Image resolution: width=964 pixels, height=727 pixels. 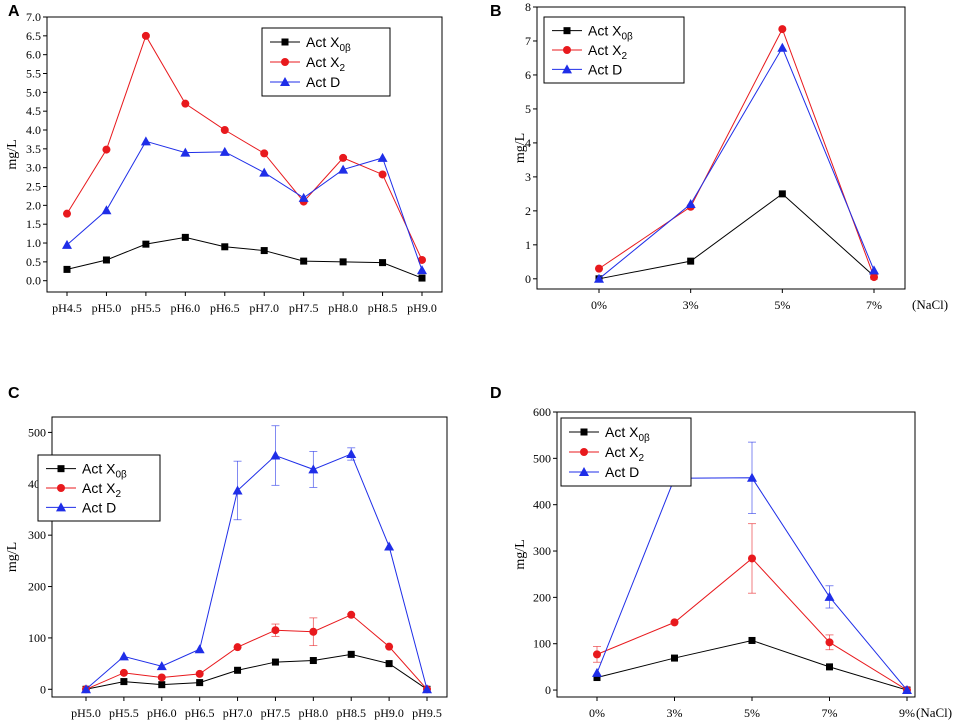 I want to click on y-tick-label: 7, so click(x=528, y=41).